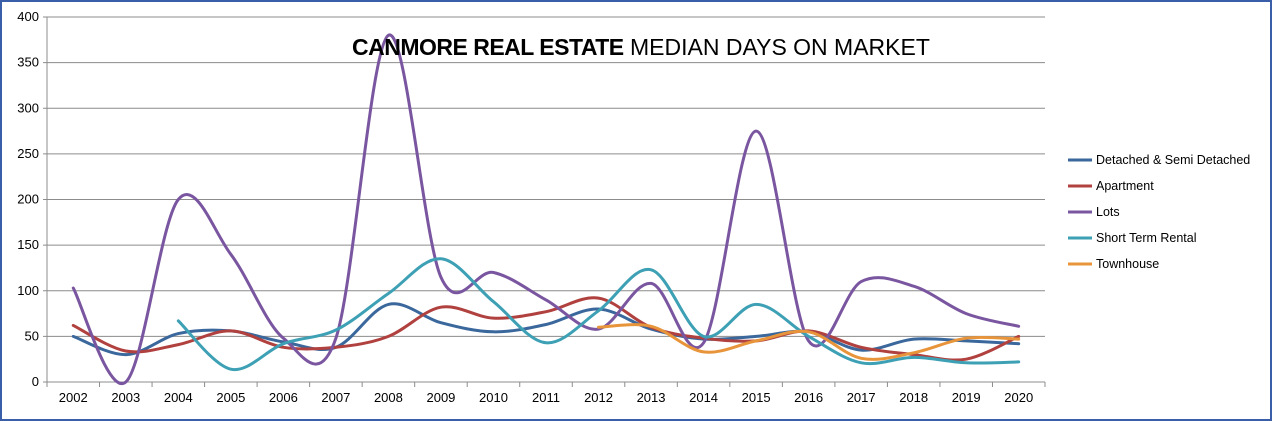  What do you see at coordinates (756, 397) in the screenshot?
I see `x-tick-label: 2015` at bounding box center [756, 397].